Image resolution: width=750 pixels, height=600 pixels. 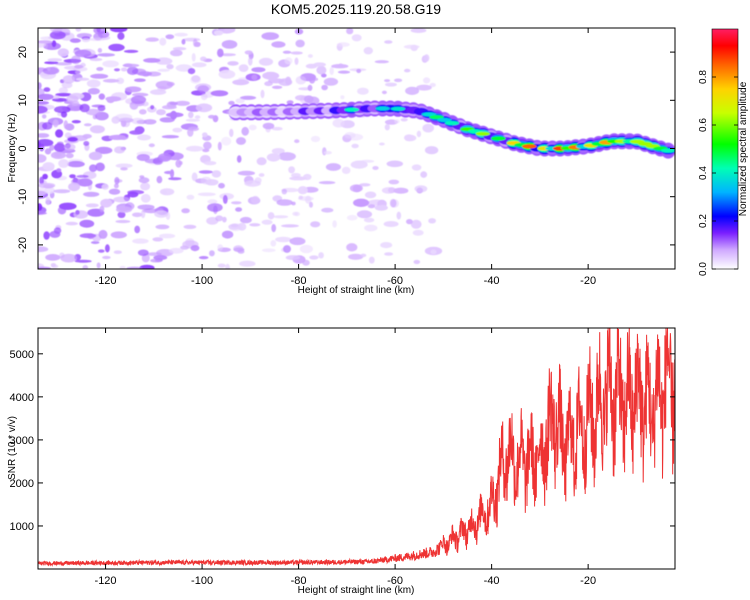 I want to click on y-tick-label: 1000, so click(x=22, y=527).